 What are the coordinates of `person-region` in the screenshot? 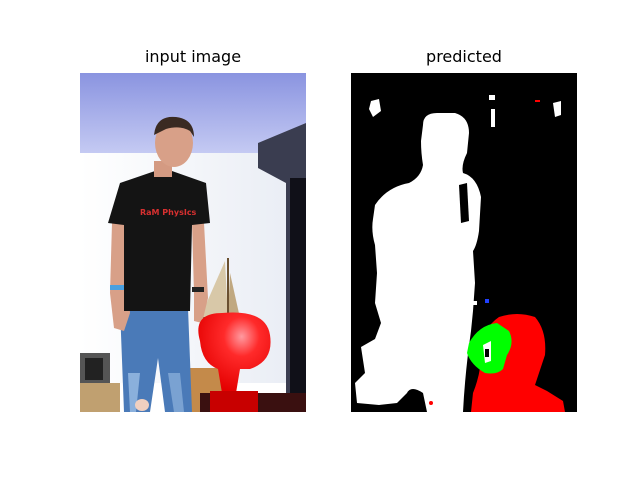 It's located at (418, 262).